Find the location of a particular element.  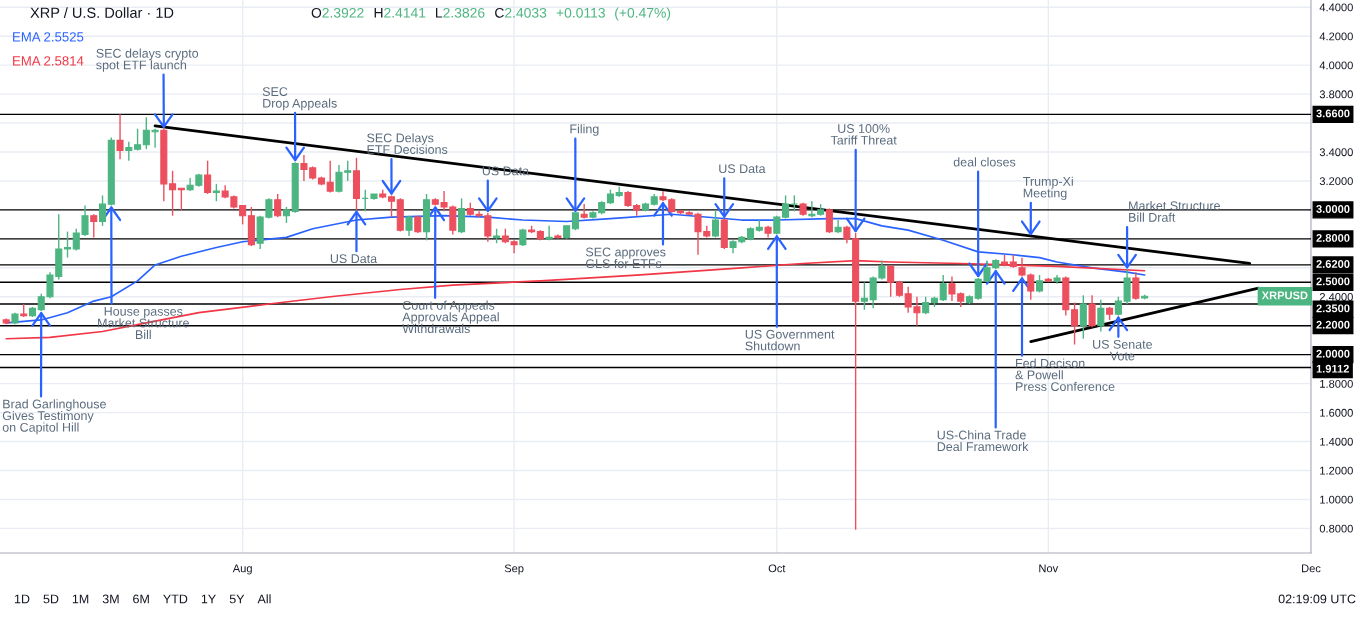

text: All is located at coordinates (264, 599).